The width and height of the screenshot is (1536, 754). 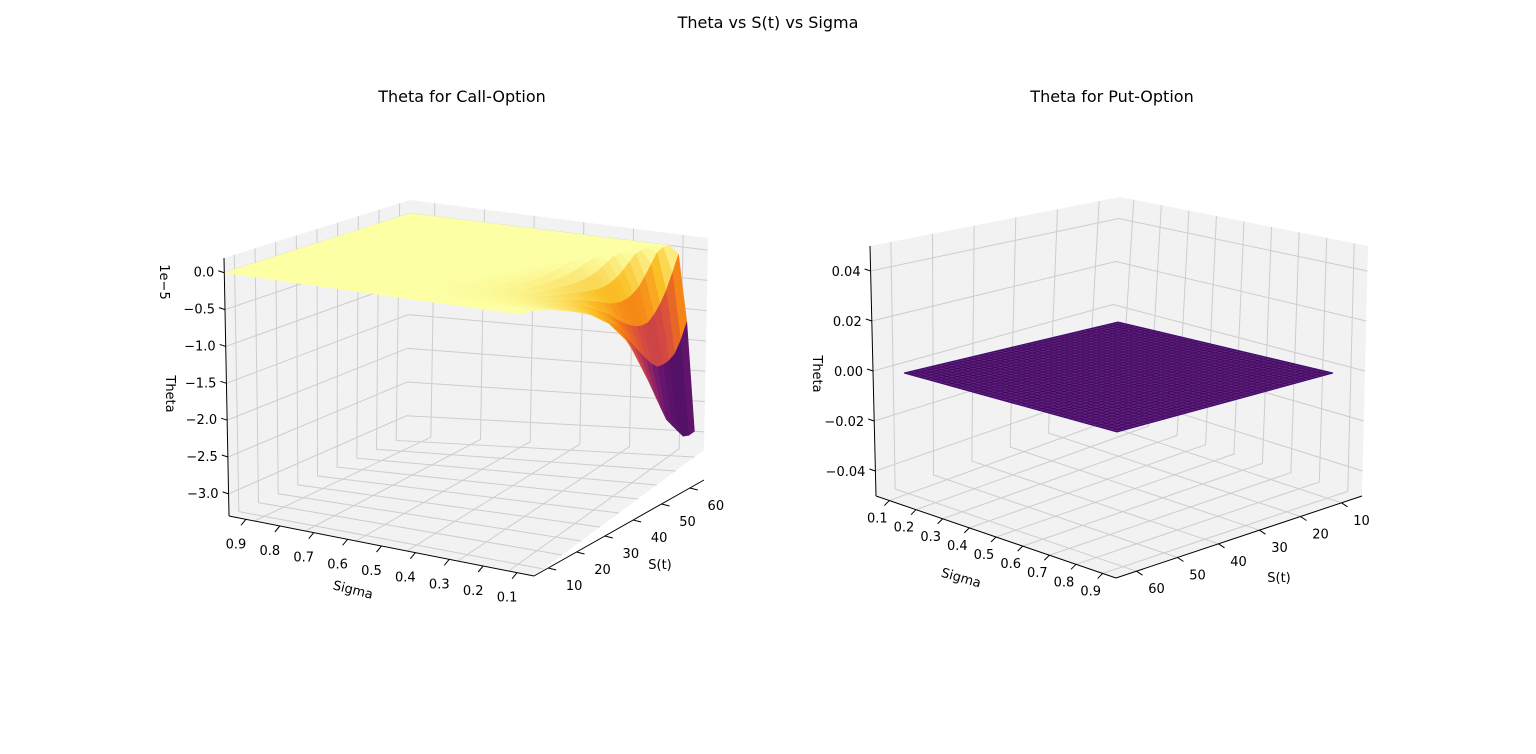 I want to click on put-y-tick-label: 0.6, so click(x=1010, y=564).